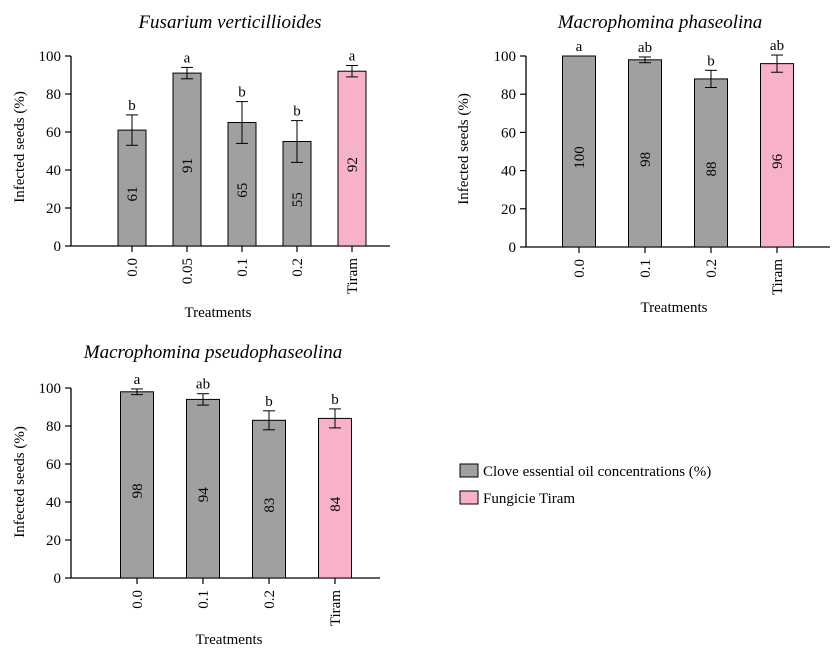 This screenshot has width=835, height=649. I want to click on bar-value-label: 91, so click(188, 165).